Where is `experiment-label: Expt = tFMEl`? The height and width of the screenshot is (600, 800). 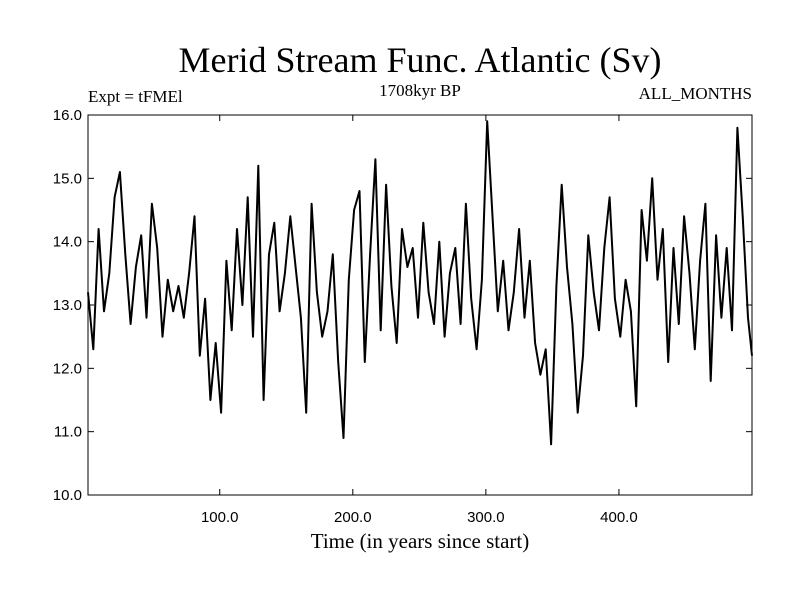
experiment-label: Expt = tFMEl is located at coordinates (135, 96).